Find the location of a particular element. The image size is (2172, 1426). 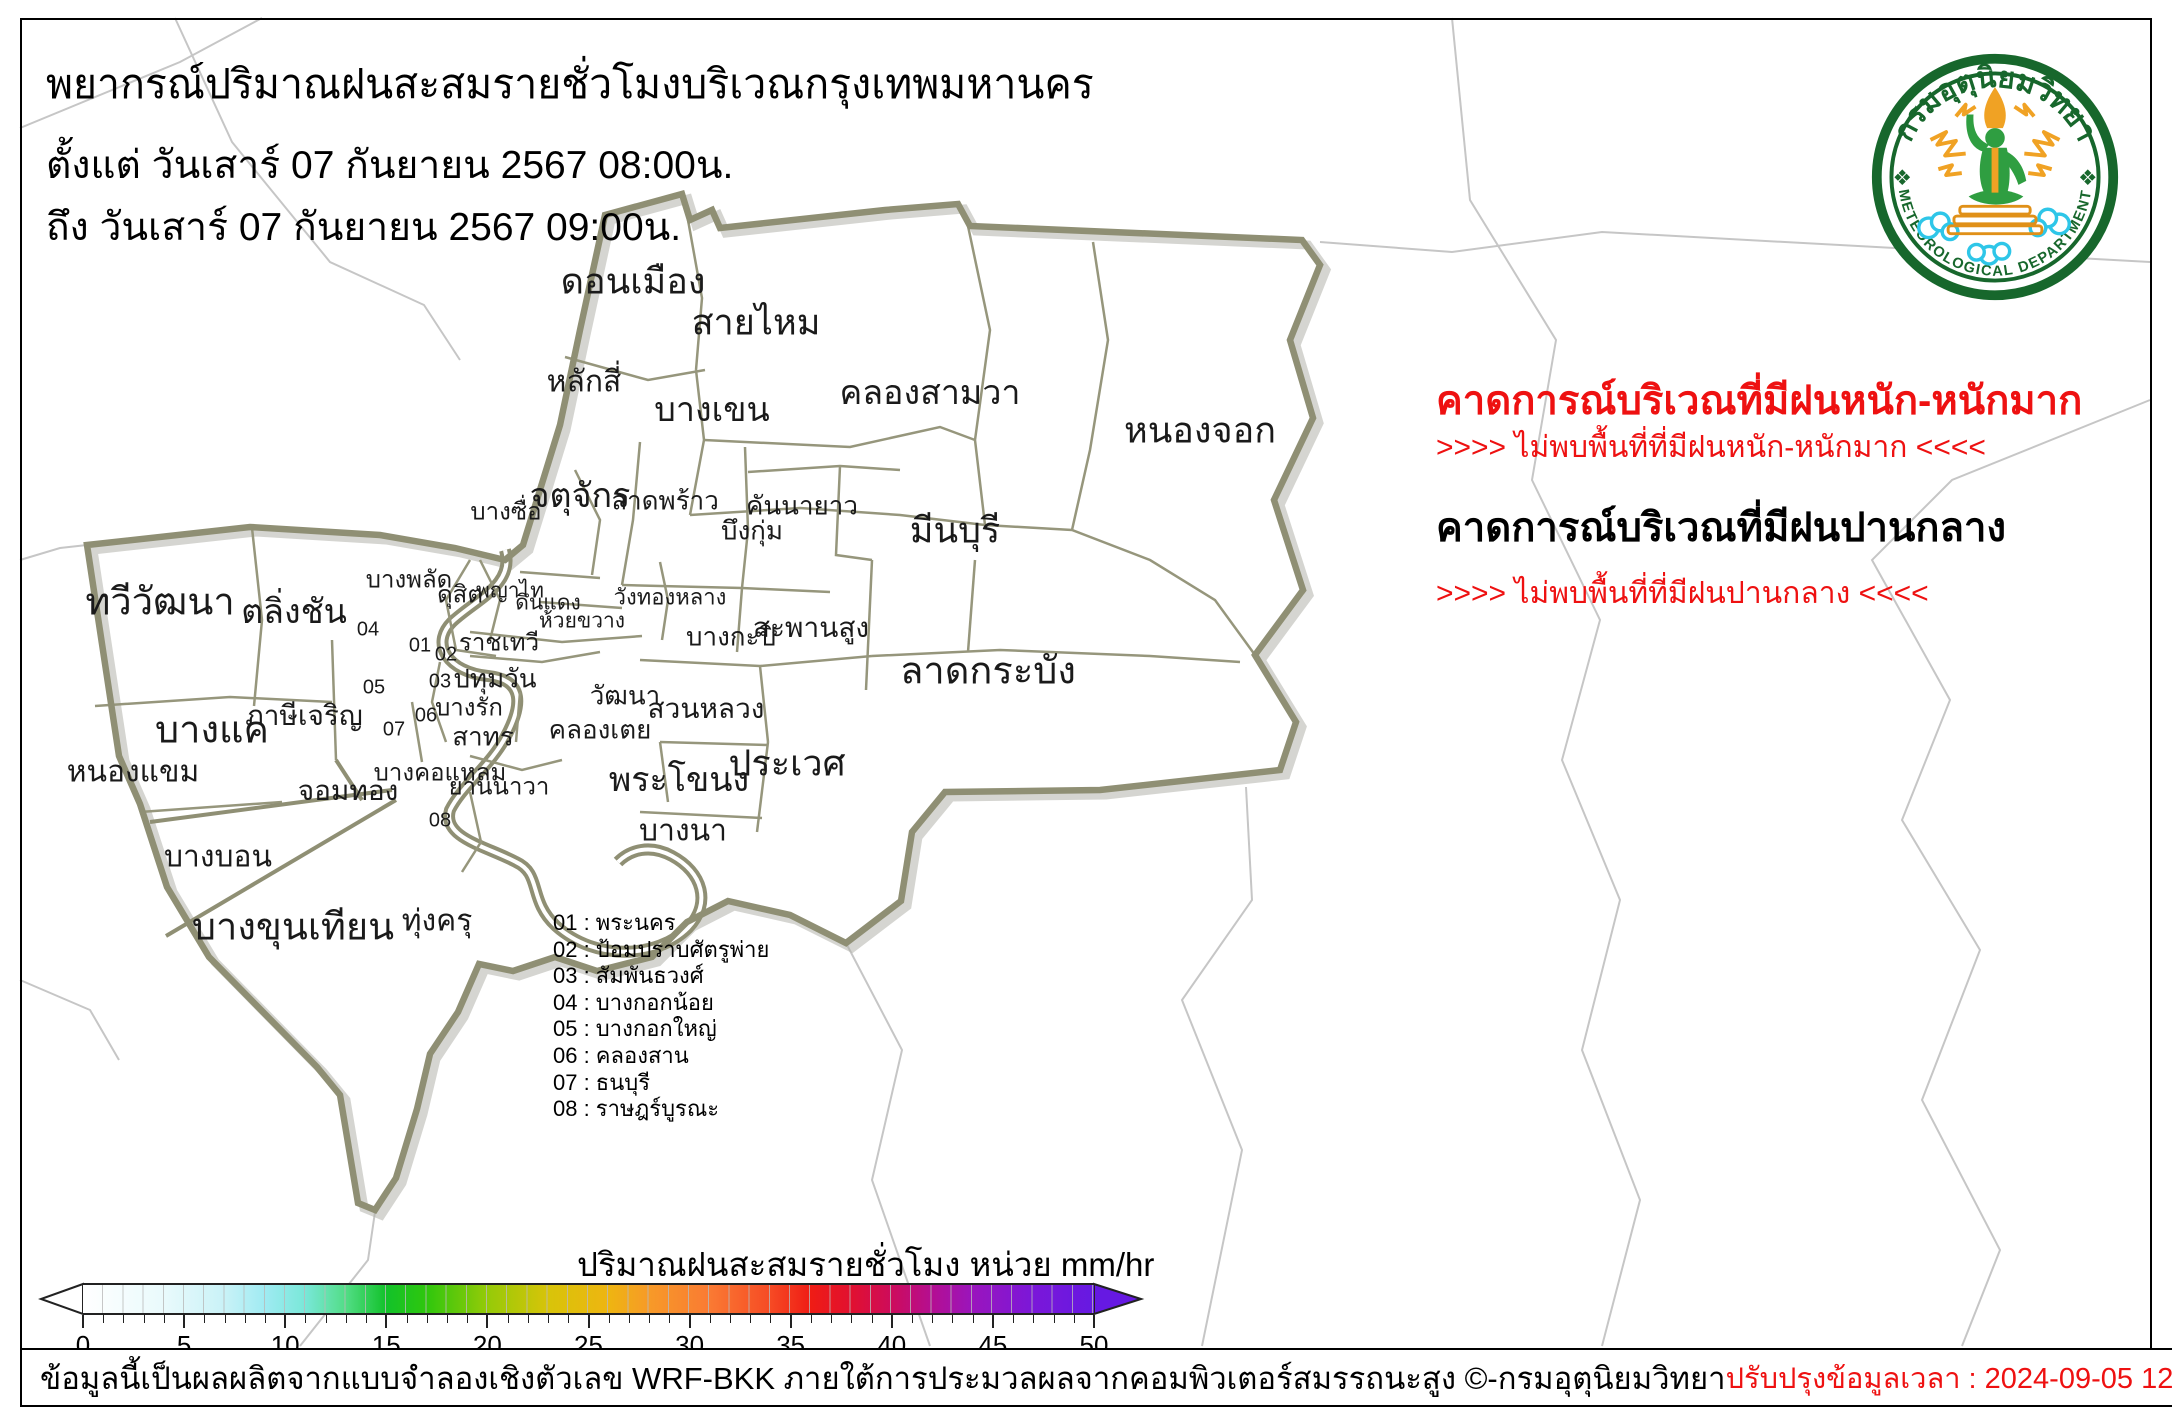

logo-left-ornament: ❖ is located at coordinates (1902, 178).